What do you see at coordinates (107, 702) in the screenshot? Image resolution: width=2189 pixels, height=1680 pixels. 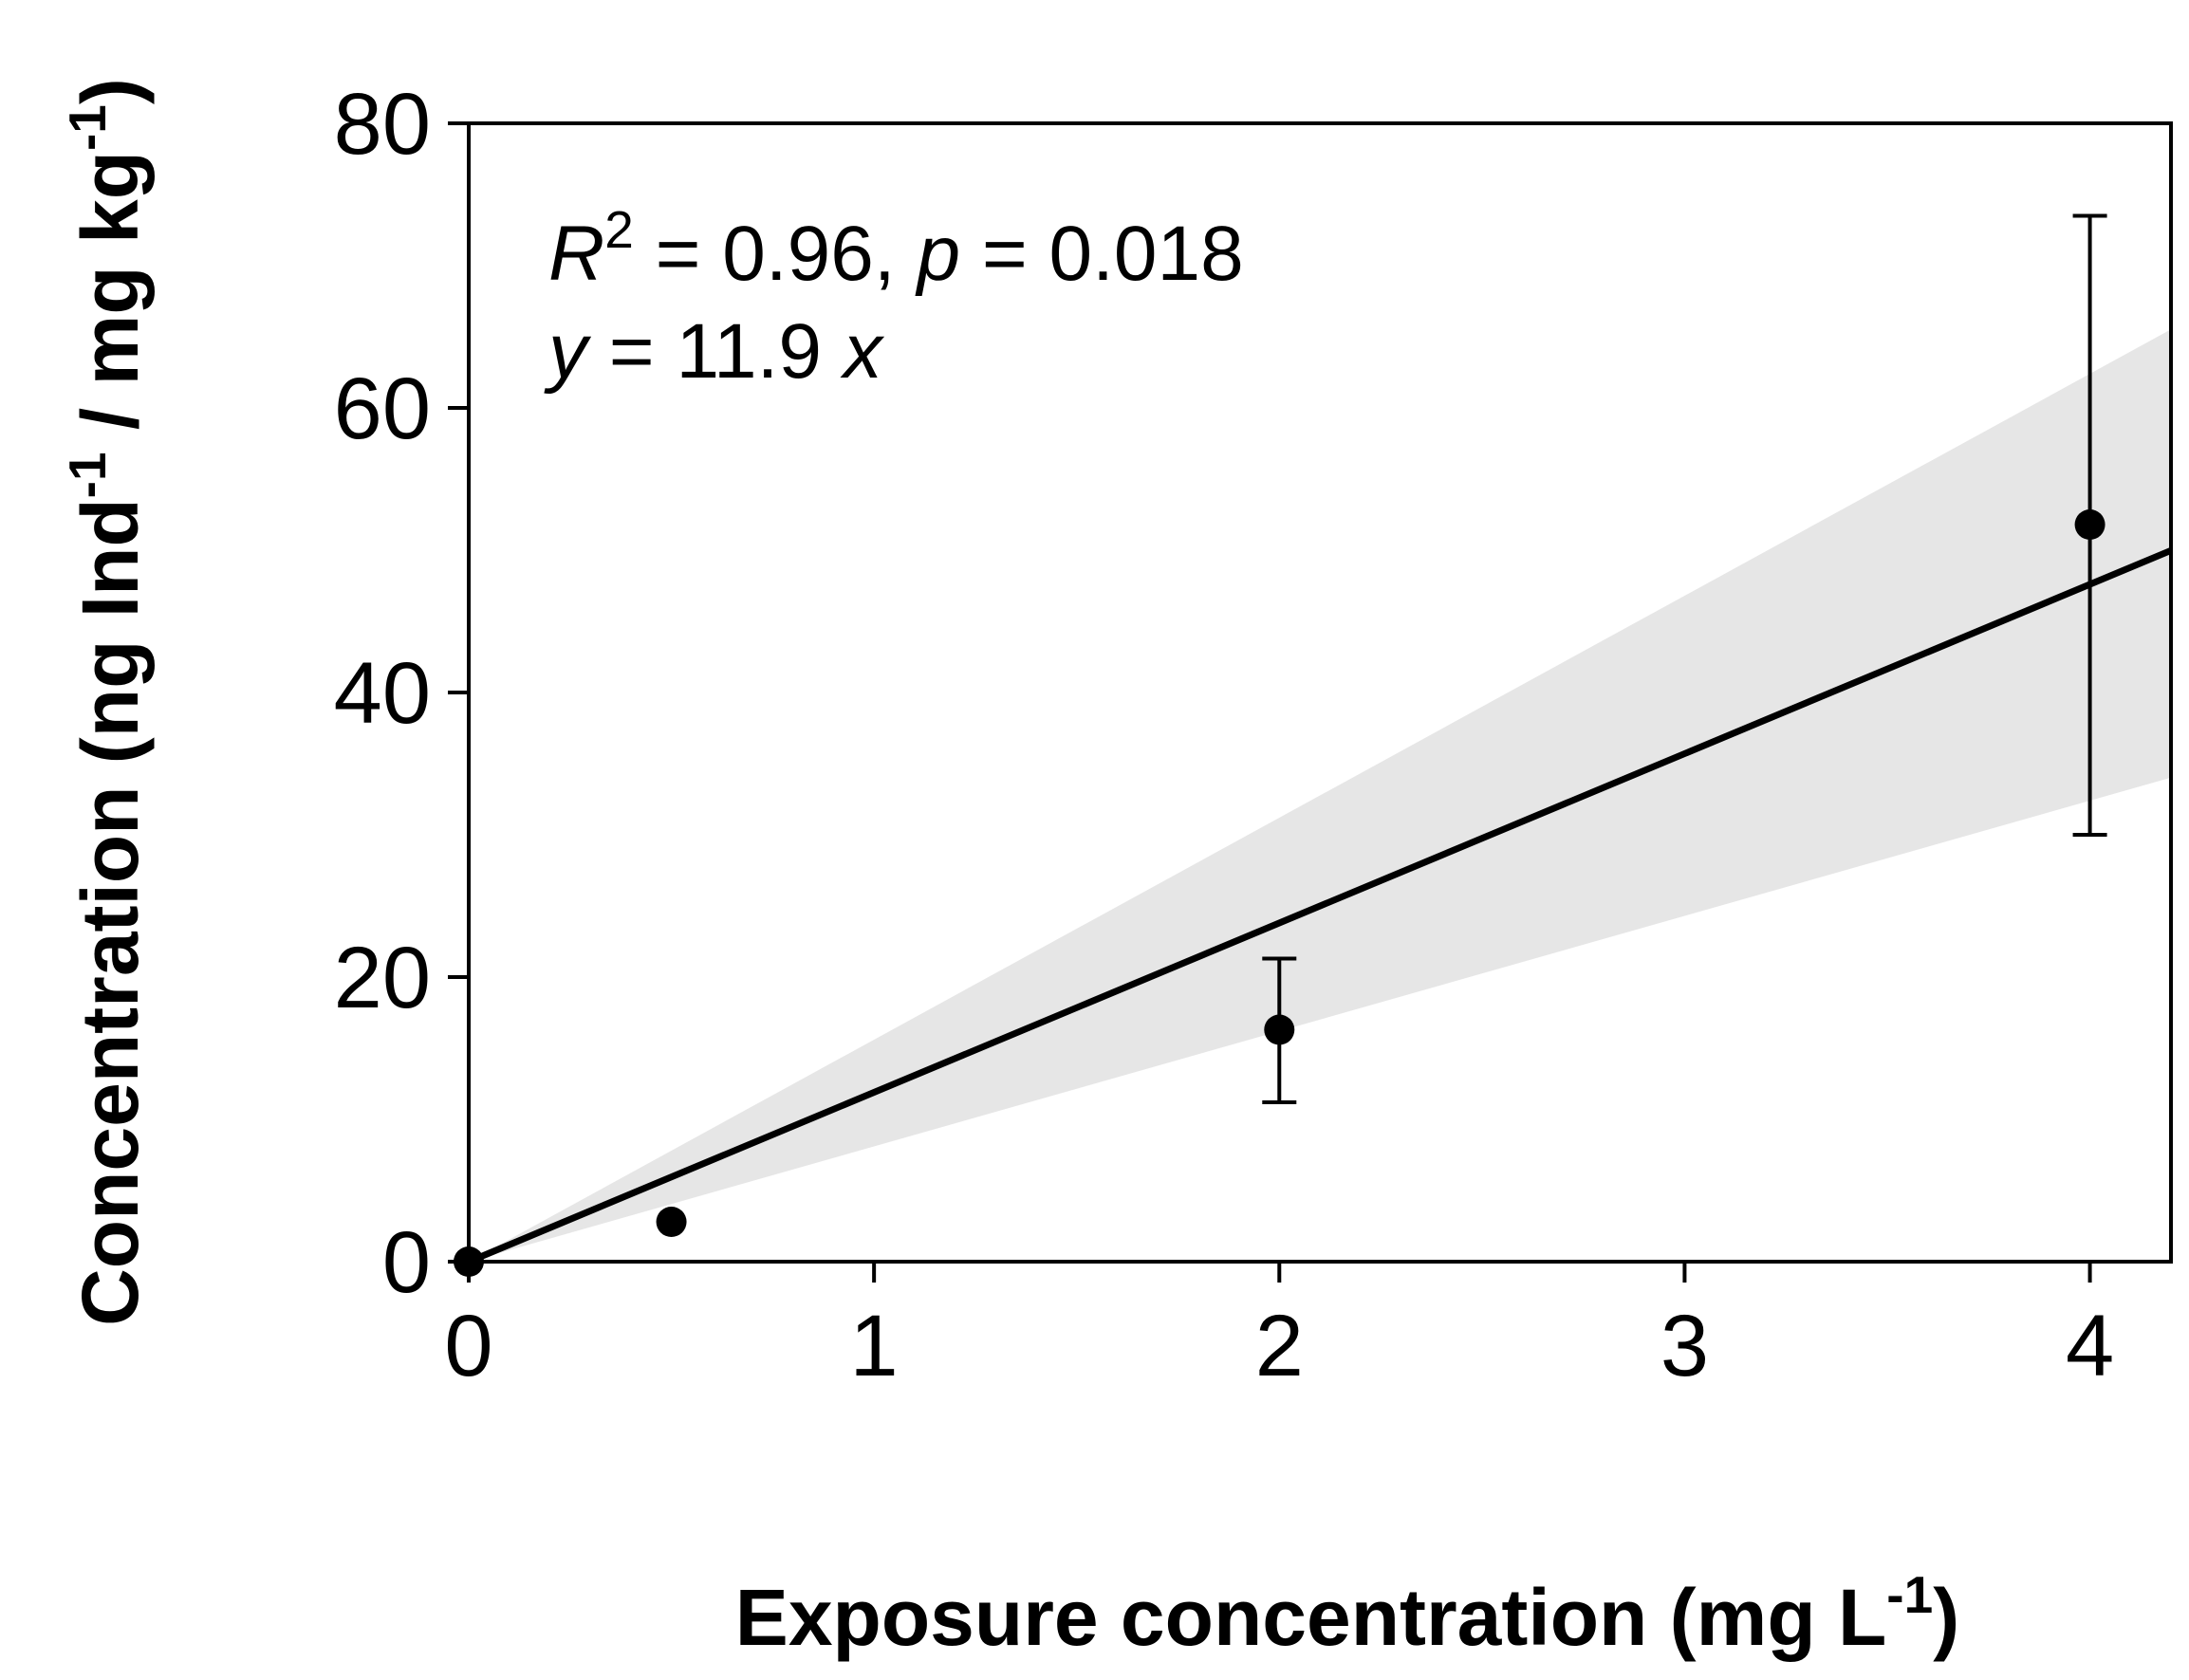 I see `y-axis-title: Concentration (ng Ind-1 / mg kg-1)` at bounding box center [107, 702].